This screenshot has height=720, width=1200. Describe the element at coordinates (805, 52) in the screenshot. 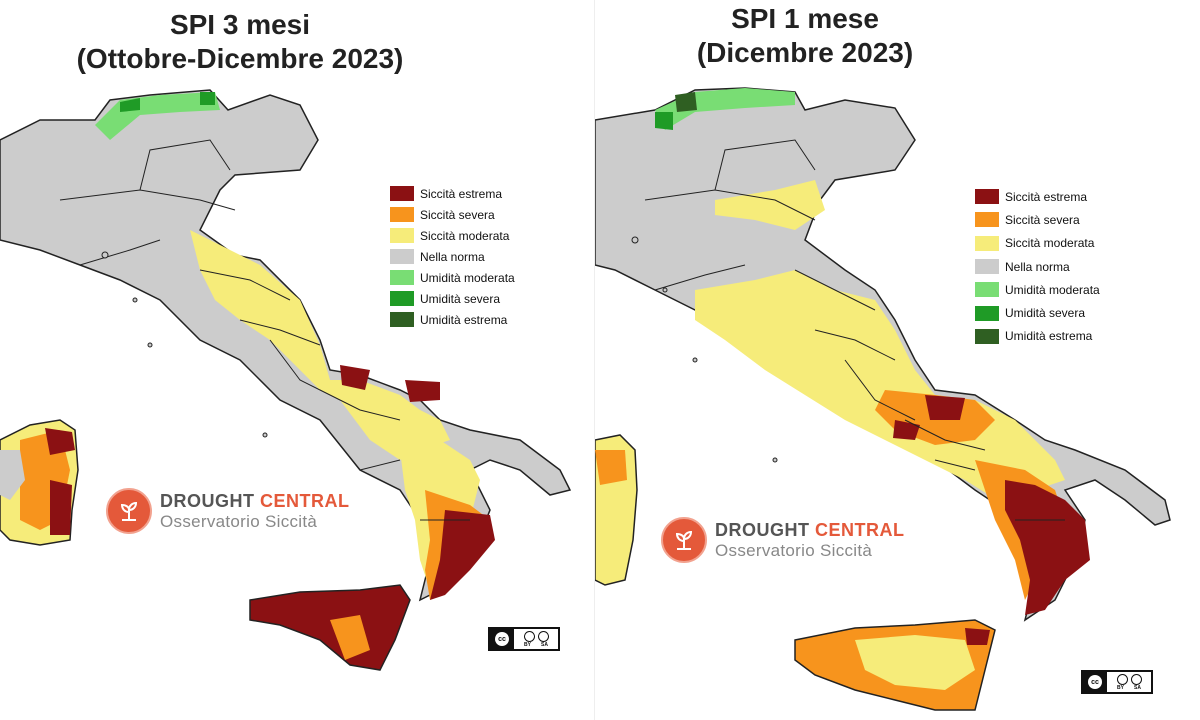

I see `title-line-2: (Dicembre 2023)` at that location.